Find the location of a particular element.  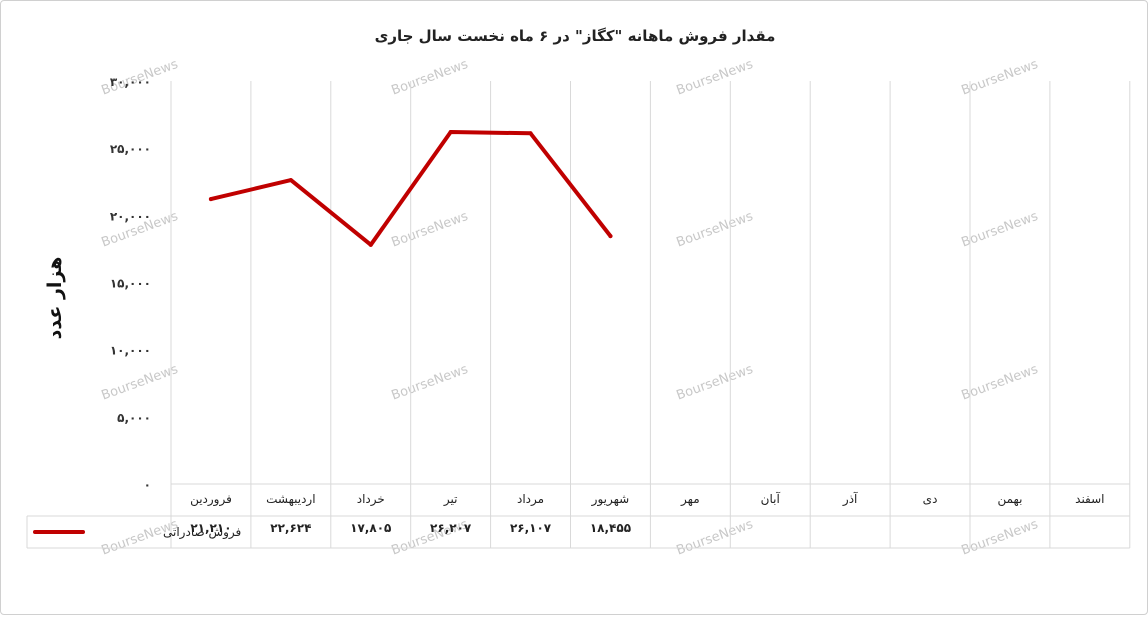

data-label: ۲۱,۲۱۰ is located at coordinates (210, 528).